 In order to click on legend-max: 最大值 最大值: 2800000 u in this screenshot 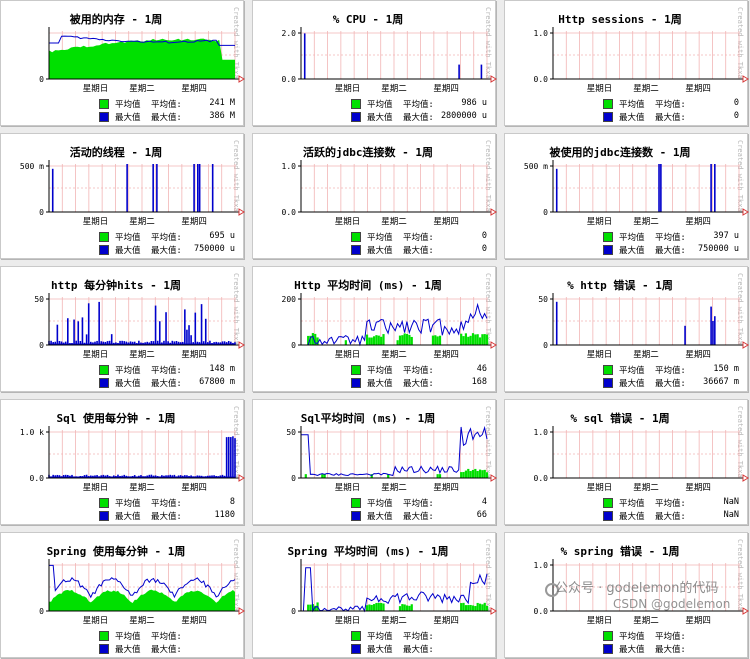, I will do `click(374, 117)`.